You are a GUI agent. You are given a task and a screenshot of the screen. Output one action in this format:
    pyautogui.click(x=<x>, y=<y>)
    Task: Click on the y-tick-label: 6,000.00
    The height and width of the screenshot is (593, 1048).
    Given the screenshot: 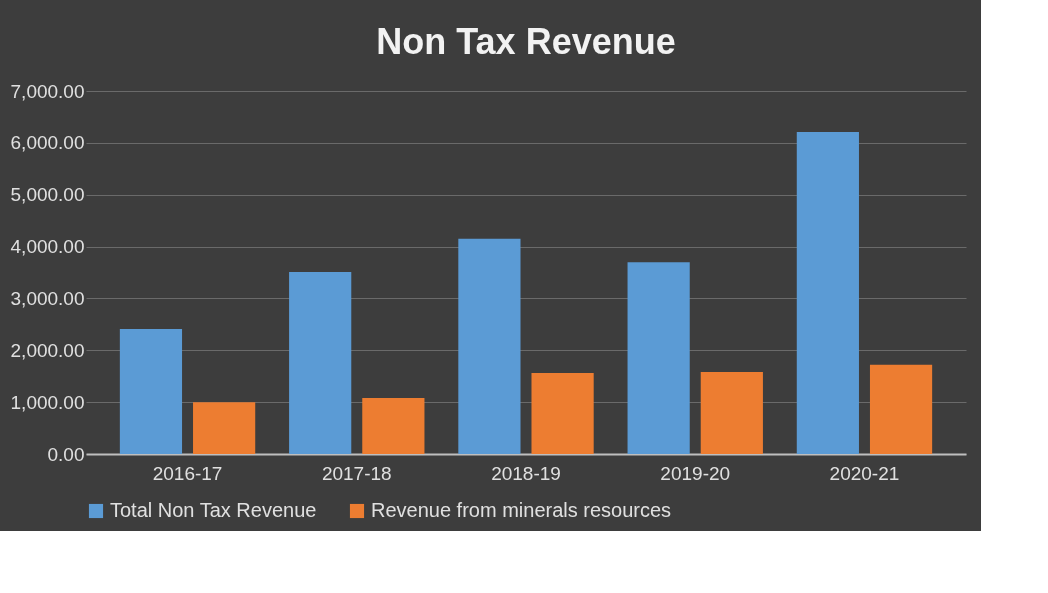 What is the action you would take?
    pyautogui.click(x=47, y=143)
    